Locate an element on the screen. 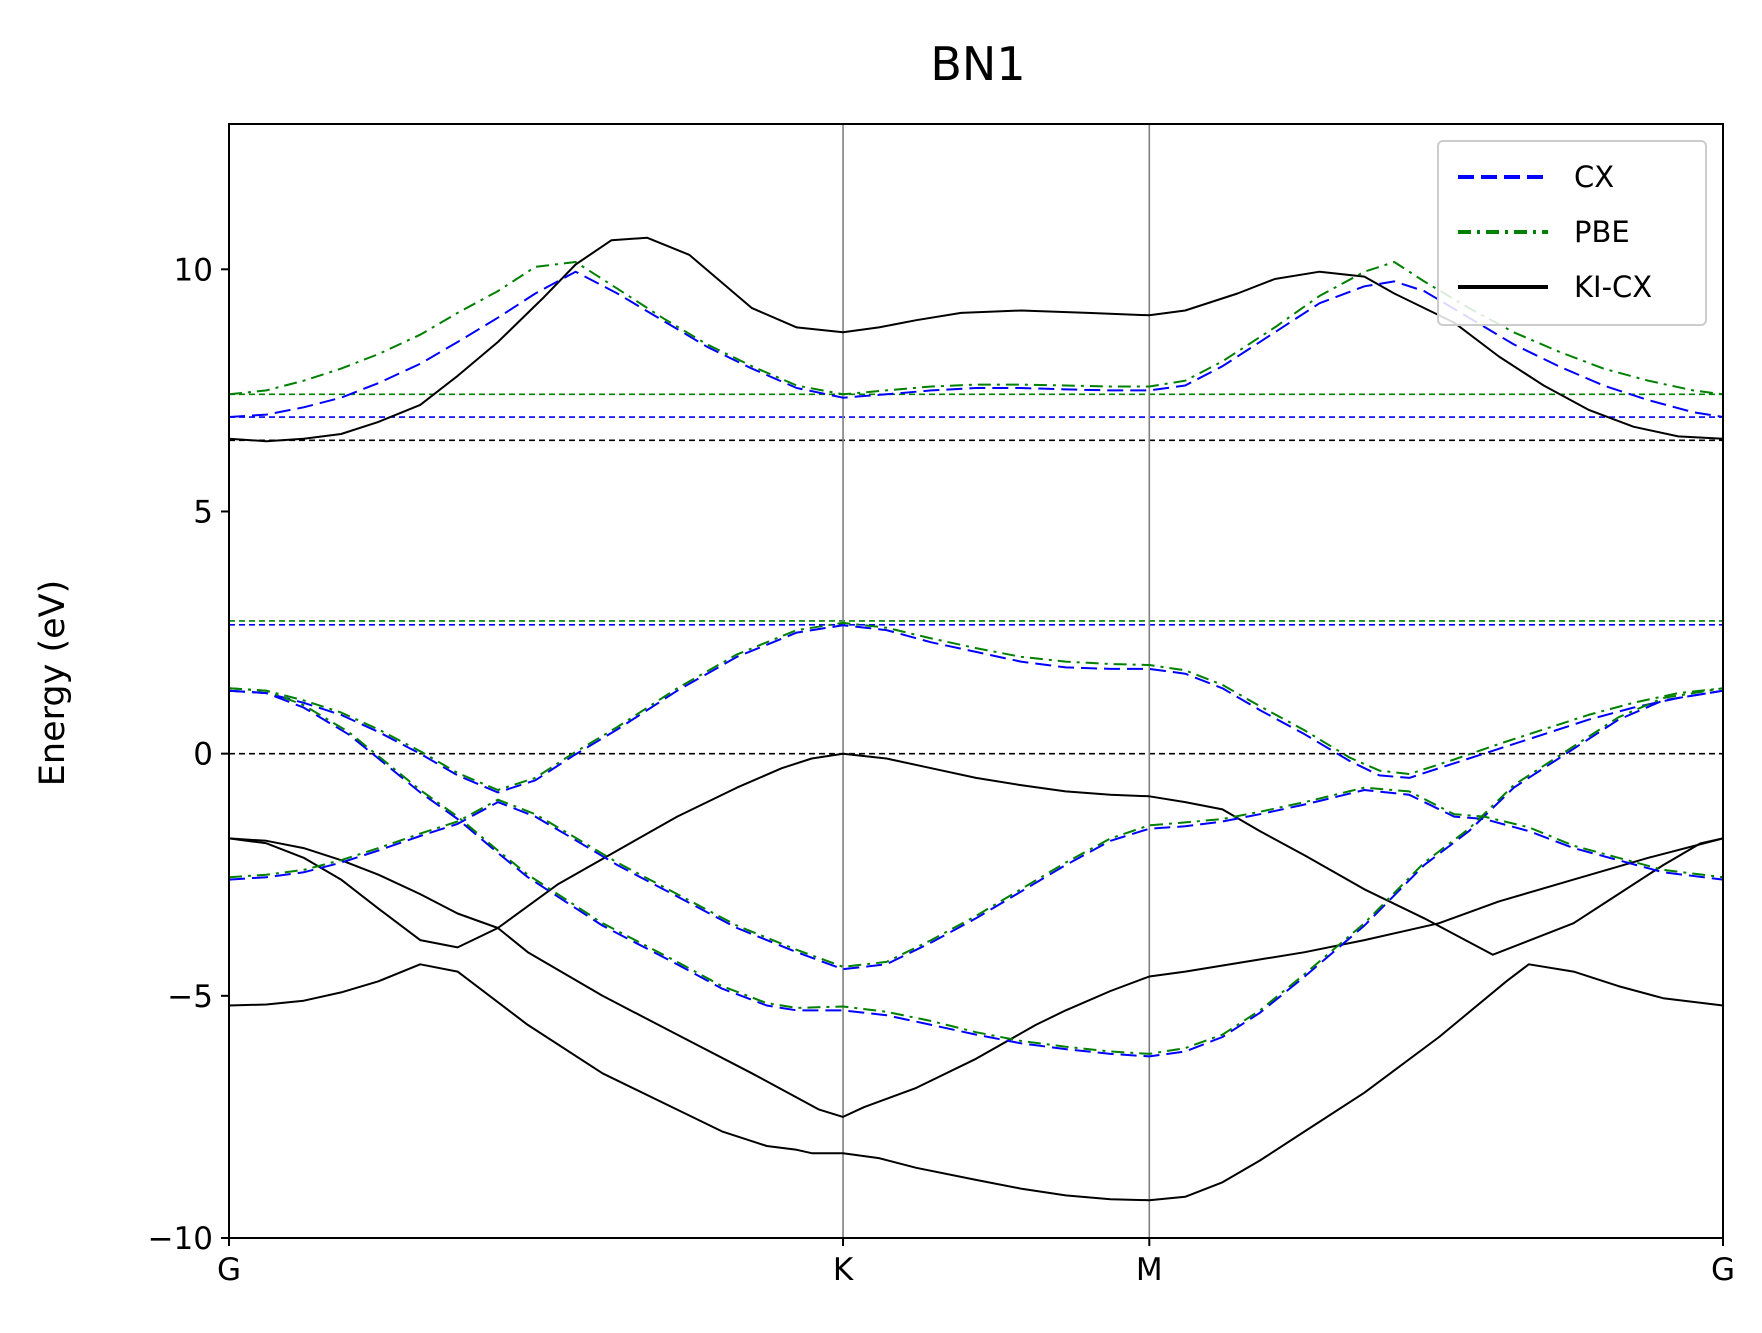  y-tick-label: 0 is located at coordinates (203, 755).